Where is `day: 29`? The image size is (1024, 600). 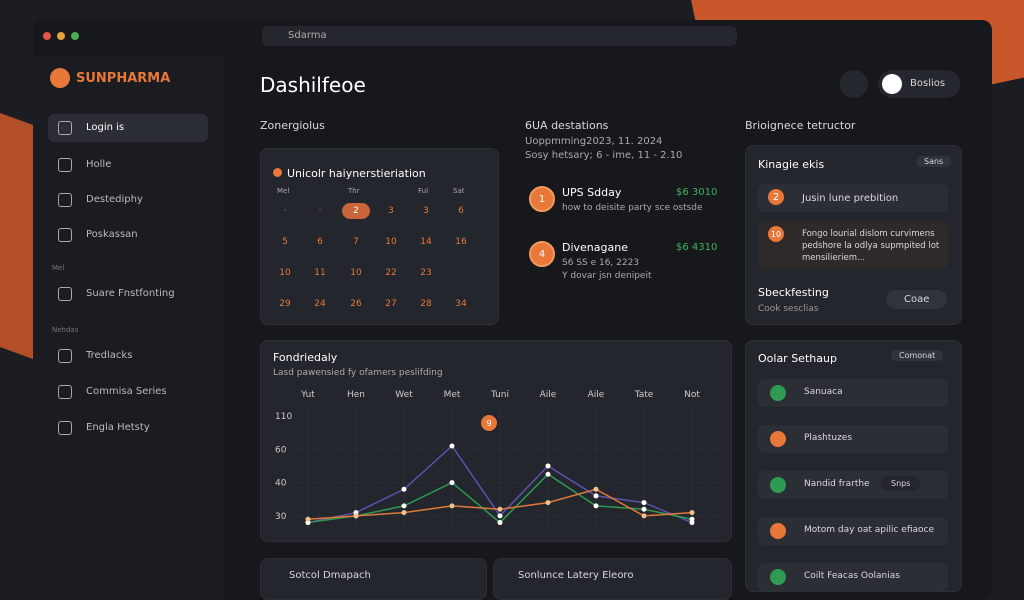
day: 29 is located at coordinates (285, 304).